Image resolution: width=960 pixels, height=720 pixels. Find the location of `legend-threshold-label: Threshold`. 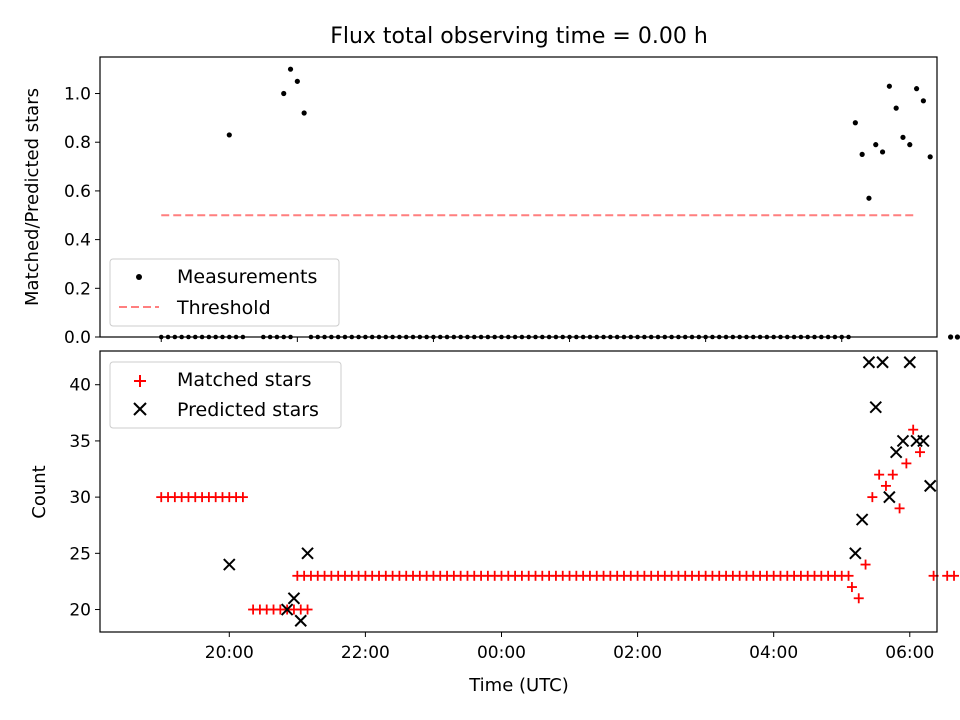

legend-threshold-label: Threshold is located at coordinates (223, 308).